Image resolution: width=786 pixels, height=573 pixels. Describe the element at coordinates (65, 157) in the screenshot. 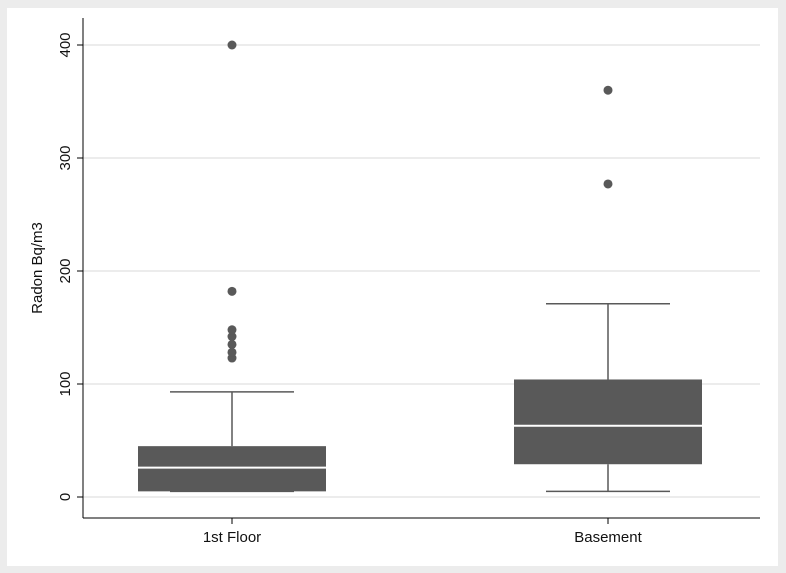

I see `y-tick-label-300: 300` at that location.